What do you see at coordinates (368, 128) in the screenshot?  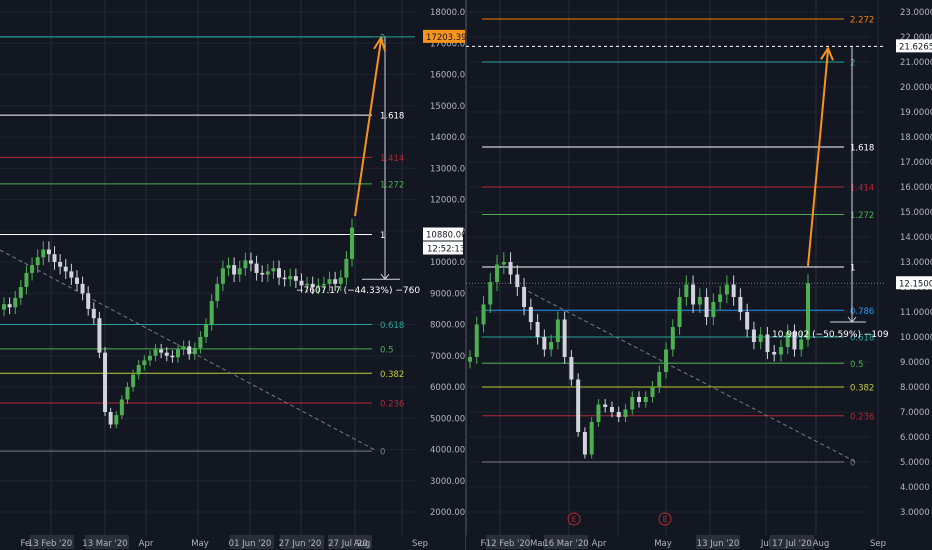 I see `projection-arrow` at bounding box center [368, 128].